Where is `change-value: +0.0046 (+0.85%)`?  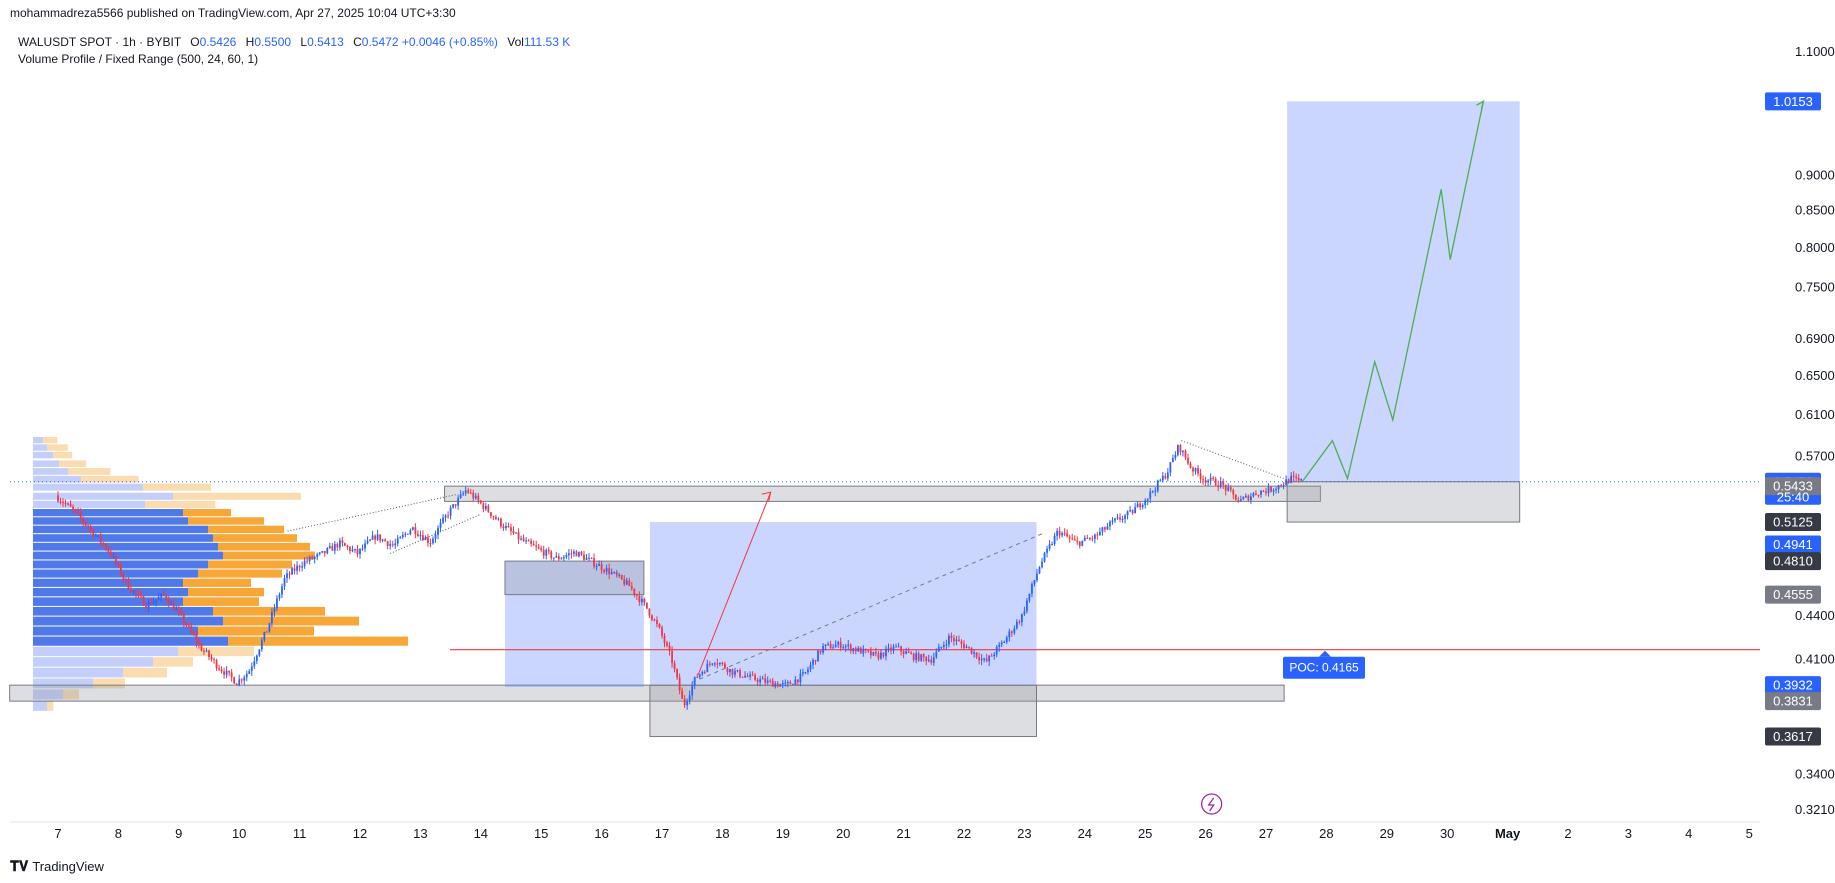 change-value: +0.0046 (+0.85%) is located at coordinates (449, 42).